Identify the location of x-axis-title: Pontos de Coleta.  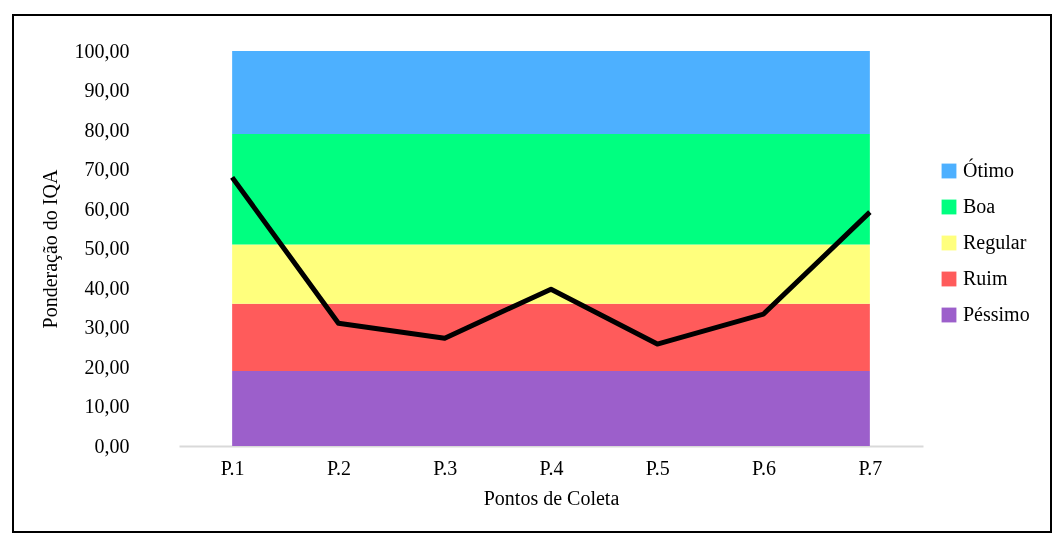
(551, 497).